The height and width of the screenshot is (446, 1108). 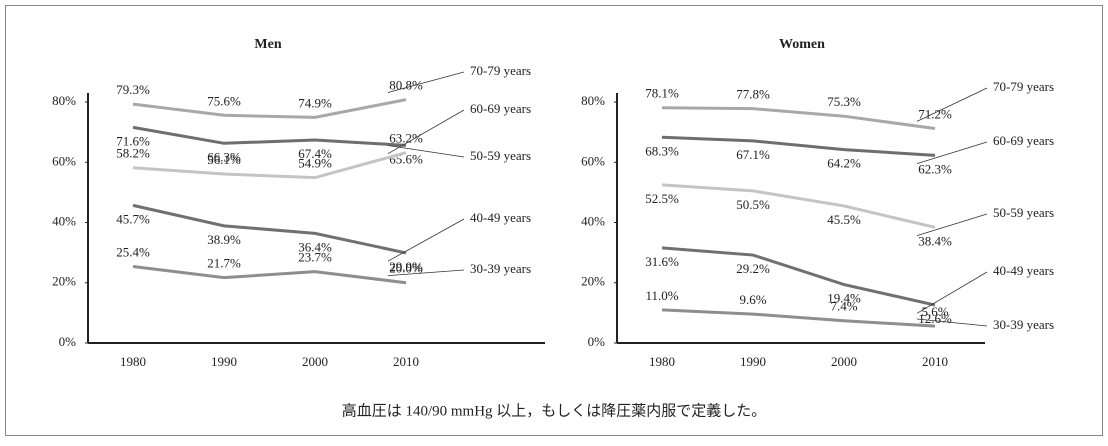 I want to click on caption: 高血圧は 140/90 mmHg 以上，もしくは降圧薬内服で定義した。, so click(x=554, y=410).